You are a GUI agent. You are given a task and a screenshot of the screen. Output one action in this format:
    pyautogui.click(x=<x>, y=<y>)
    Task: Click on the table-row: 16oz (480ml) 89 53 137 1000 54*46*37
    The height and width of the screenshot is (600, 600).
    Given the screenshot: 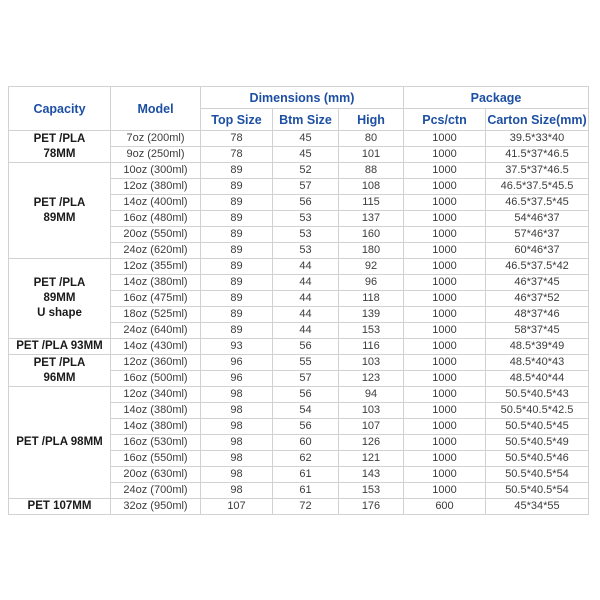 What is the action you would take?
    pyautogui.click(x=299, y=218)
    